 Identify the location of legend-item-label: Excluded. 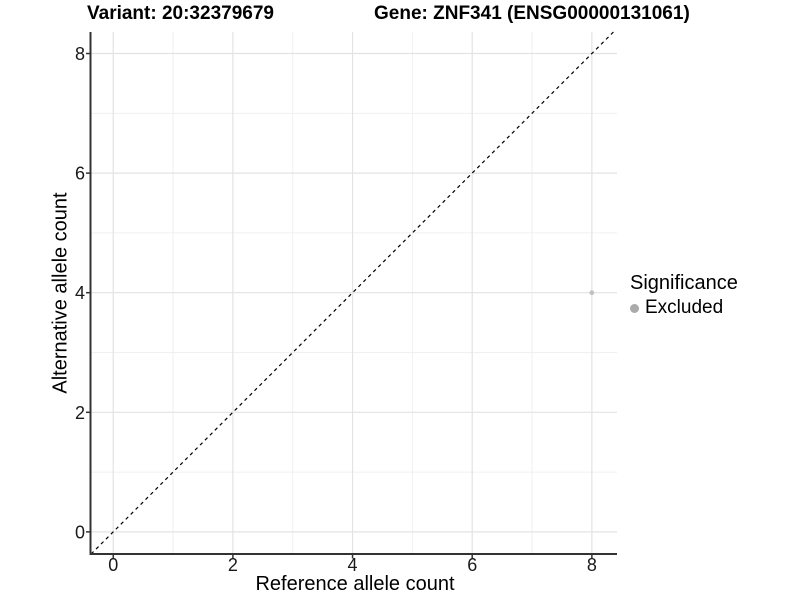
(684, 307).